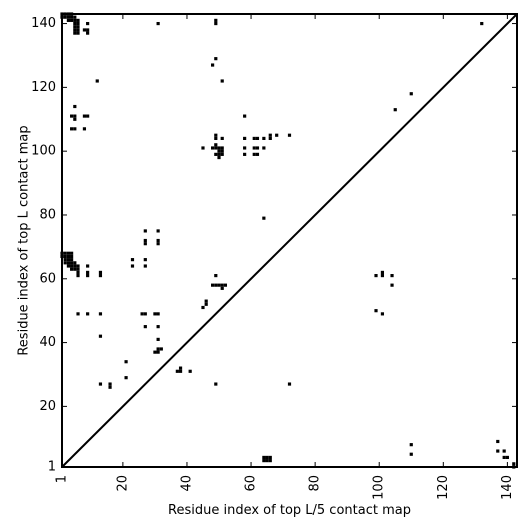 Image resolution: width=531 pixels, height=531 pixels. I want to click on y-tick-label: 80, so click(47, 214).